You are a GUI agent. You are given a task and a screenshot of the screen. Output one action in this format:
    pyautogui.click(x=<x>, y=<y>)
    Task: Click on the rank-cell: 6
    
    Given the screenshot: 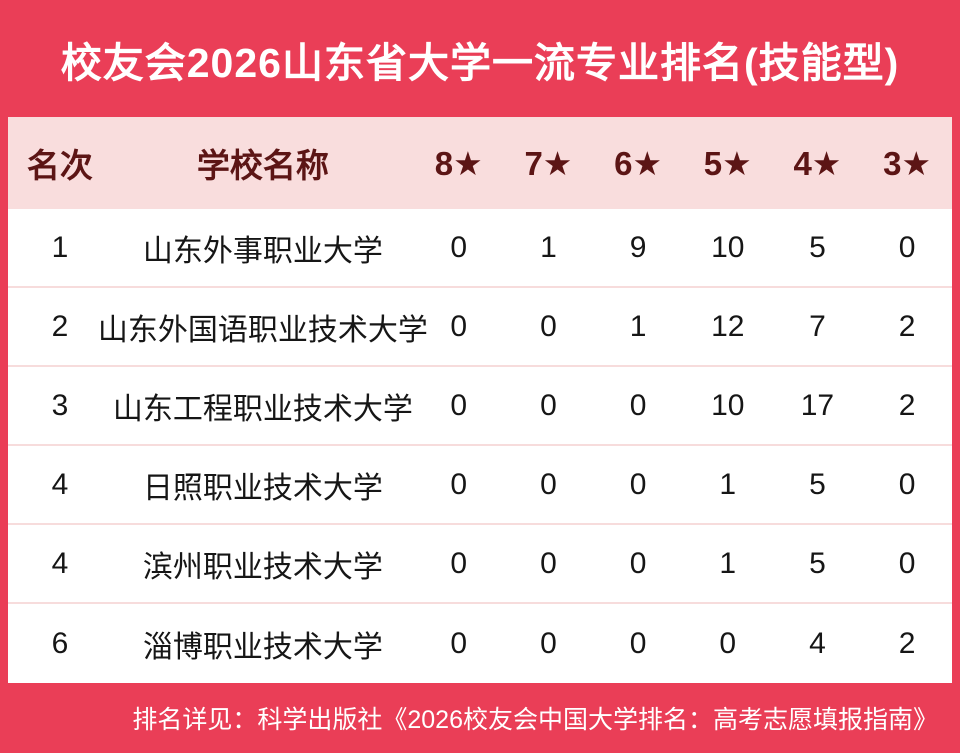 What is the action you would take?
    pyautogui.click(x=60, y=643)
    